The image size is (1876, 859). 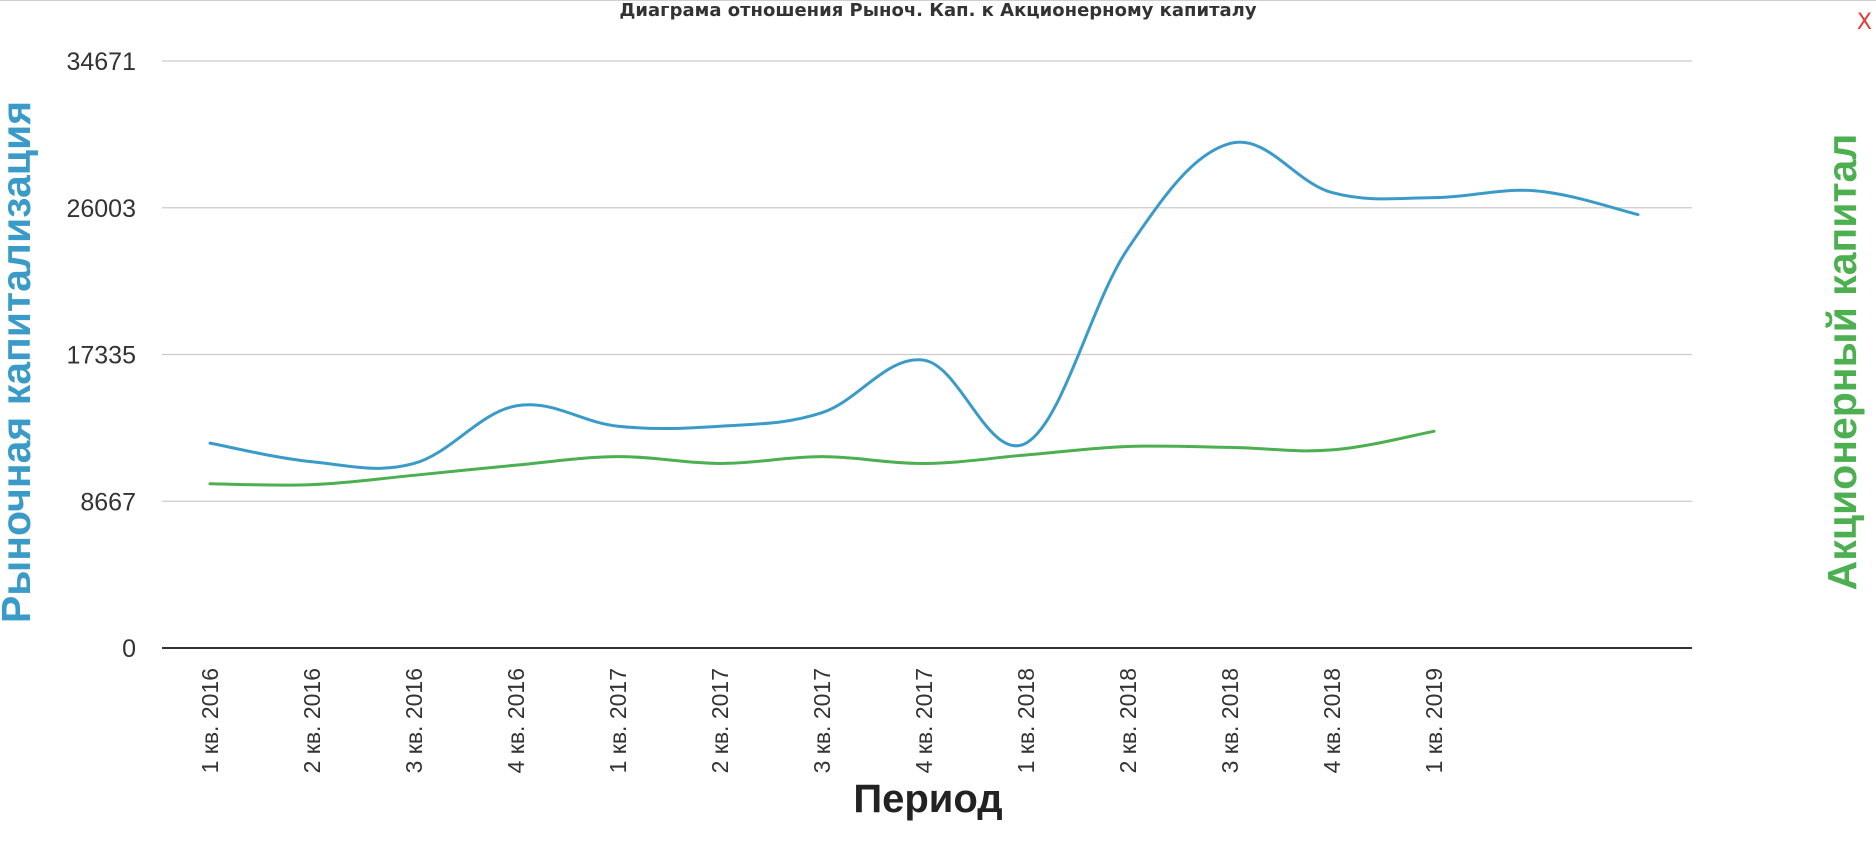 What do you see at coordinates (19, 362) in the screenshot?
I see `y-axis-label-left: Рыночная капитализация` at bounding box center [19, 362].